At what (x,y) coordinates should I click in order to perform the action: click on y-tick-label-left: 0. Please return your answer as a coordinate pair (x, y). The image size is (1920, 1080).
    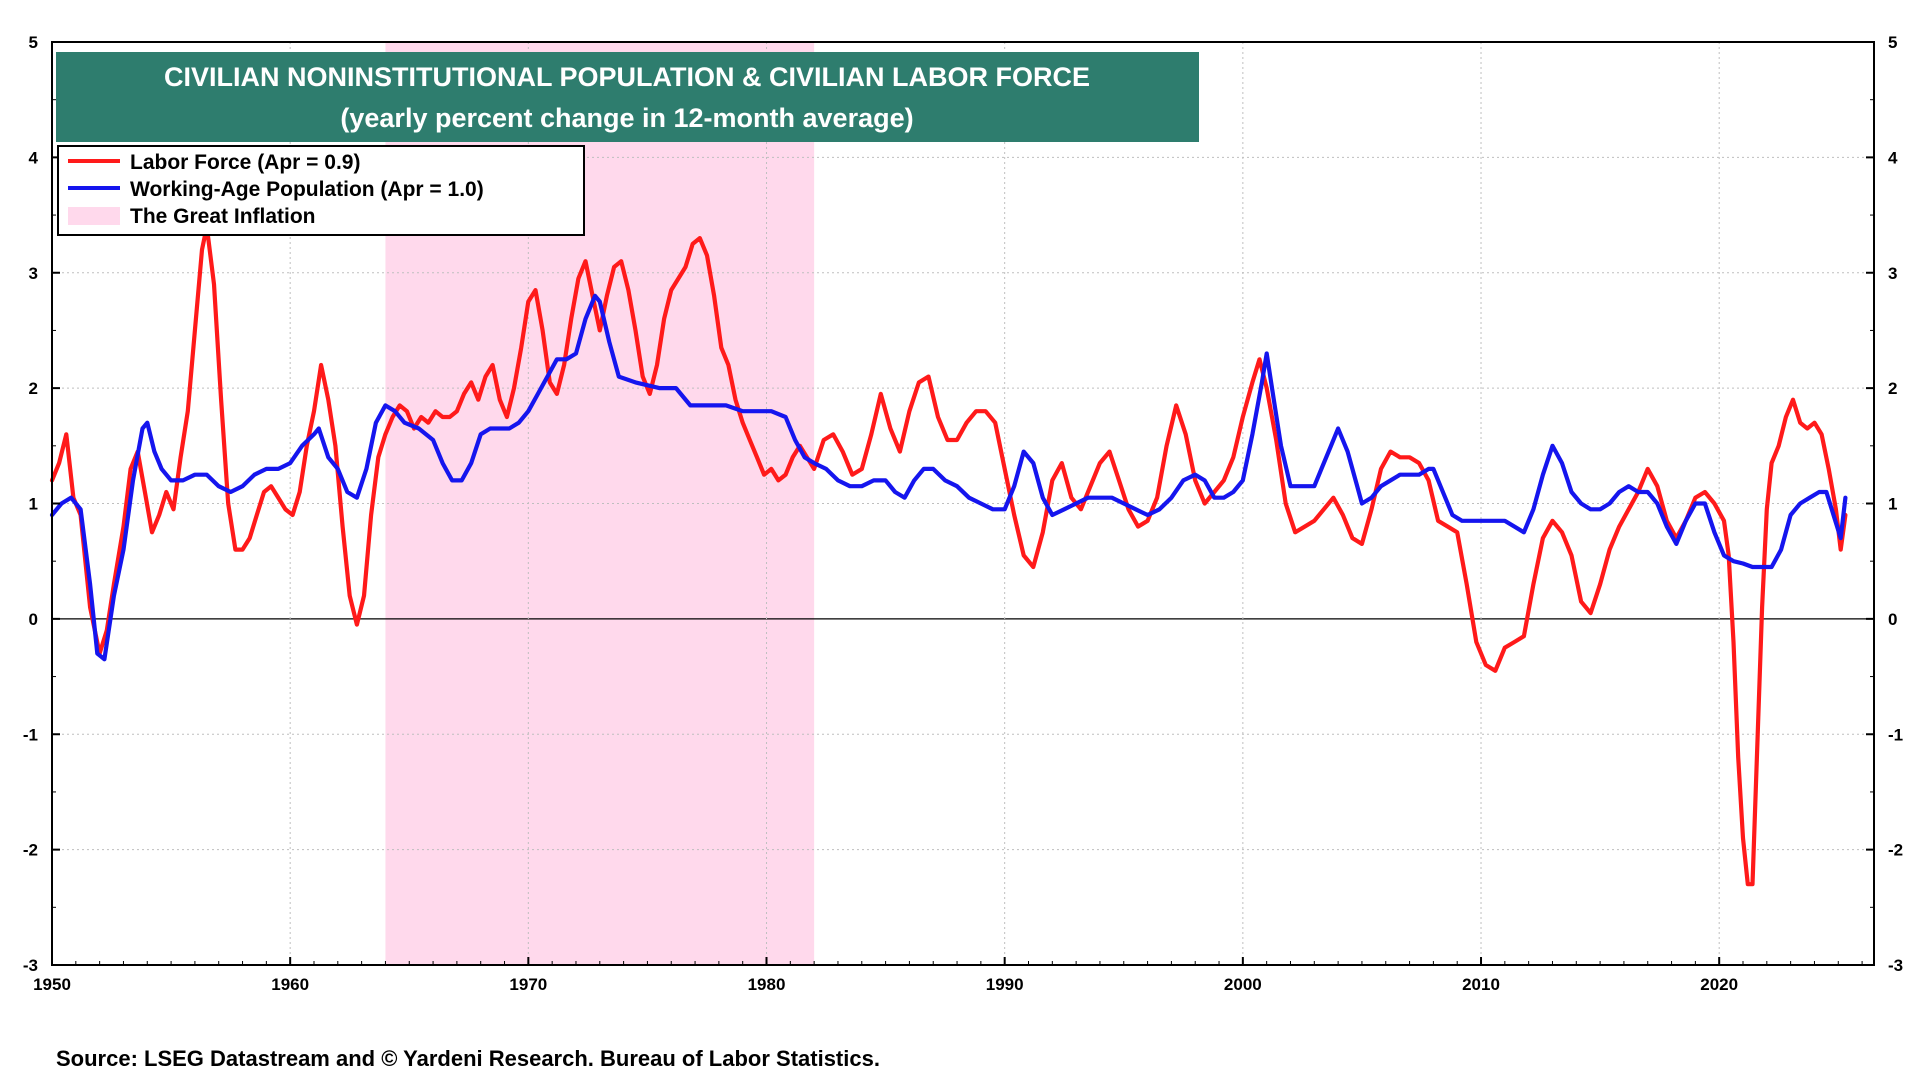
    Looking at the image, I should click on (33, 619).